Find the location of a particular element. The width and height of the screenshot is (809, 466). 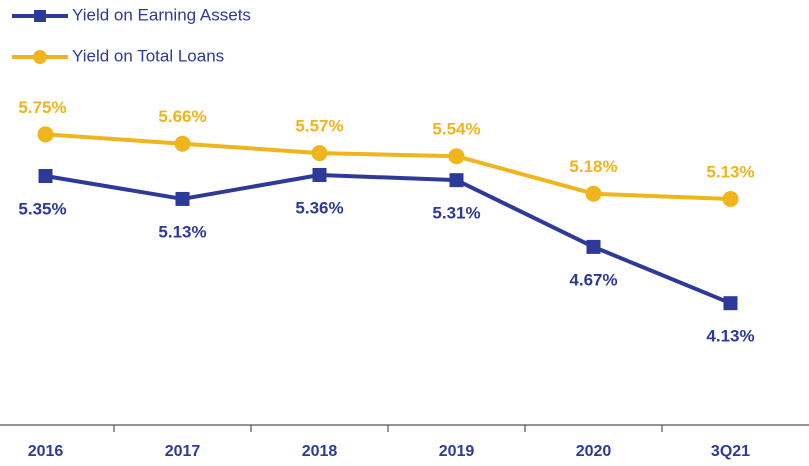

x-tick-label: 2019 is located at coordinates (457, 451).